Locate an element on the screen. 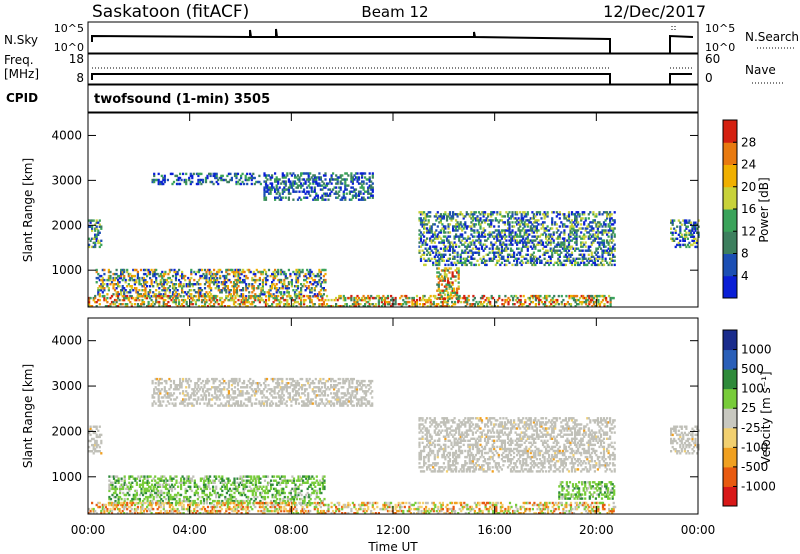  freq-left-bottom: 8 is located at coordinates (80, 78).